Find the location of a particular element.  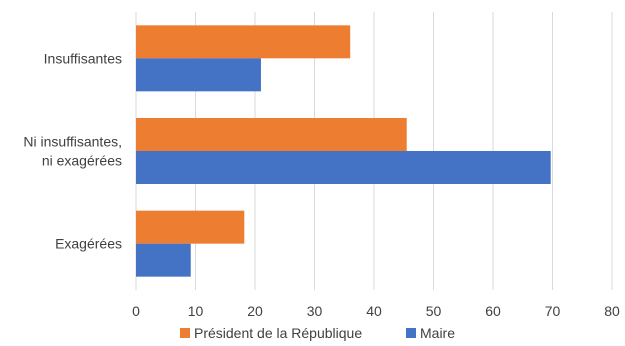

x-tick-label: 40 is located at coordinates (374, 311).